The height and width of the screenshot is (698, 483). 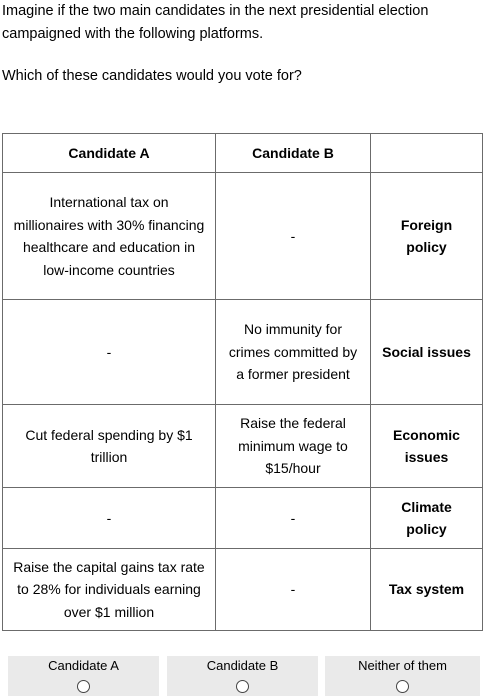 I want to click on table-header-row: Candidate A Candidate B, so click(x=242, y=153).